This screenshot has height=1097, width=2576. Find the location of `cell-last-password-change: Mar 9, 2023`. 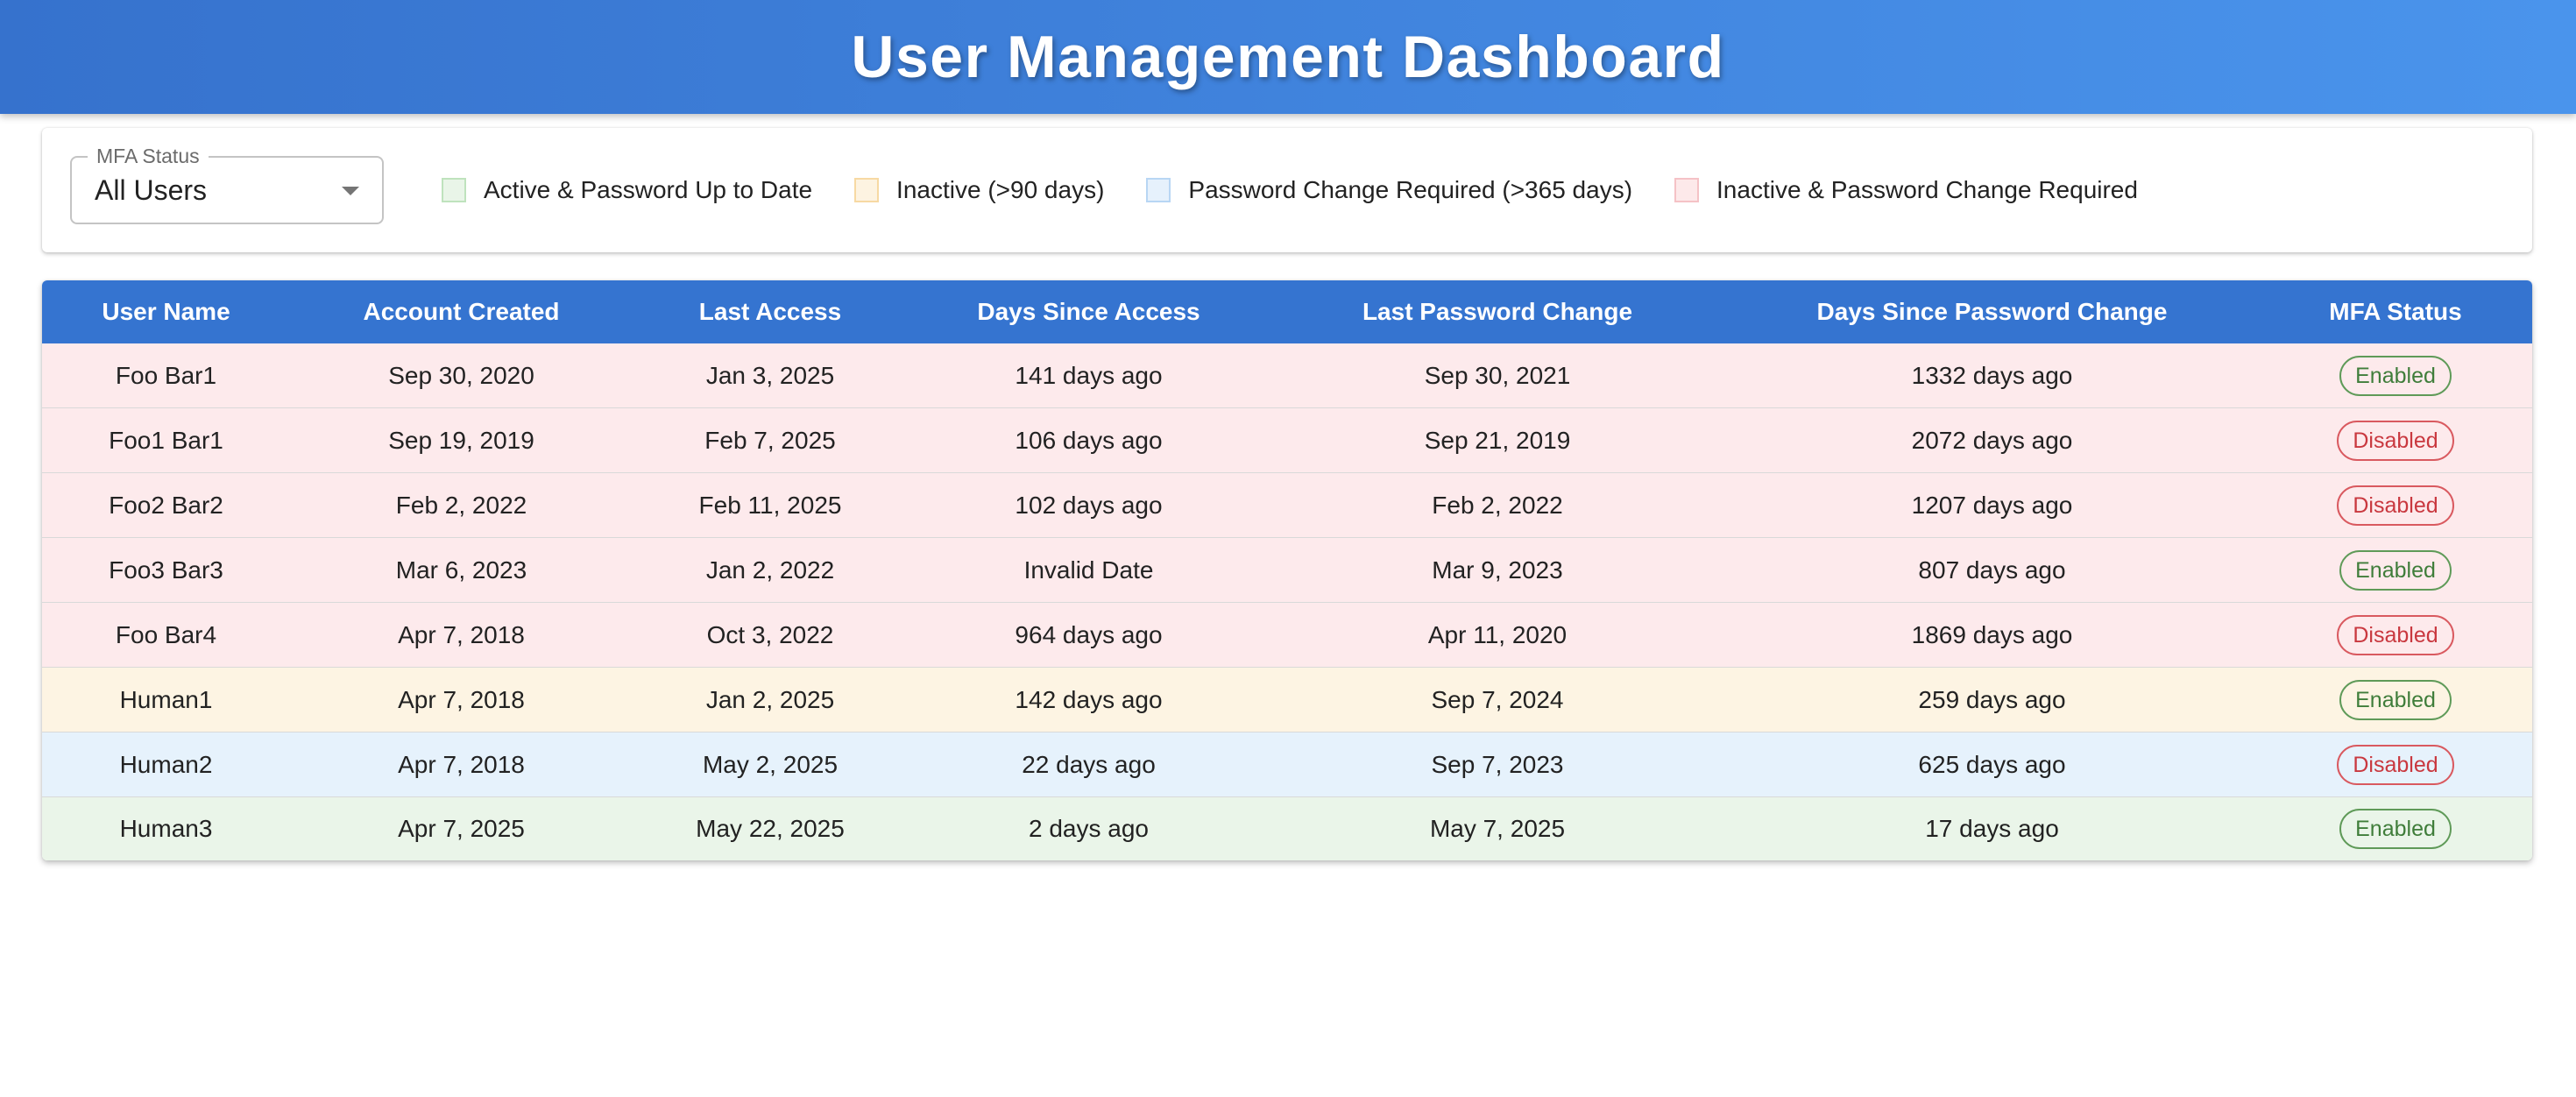

cell-last-password-change: Mar 9, 2023 is located at coordinates (1497, 570).